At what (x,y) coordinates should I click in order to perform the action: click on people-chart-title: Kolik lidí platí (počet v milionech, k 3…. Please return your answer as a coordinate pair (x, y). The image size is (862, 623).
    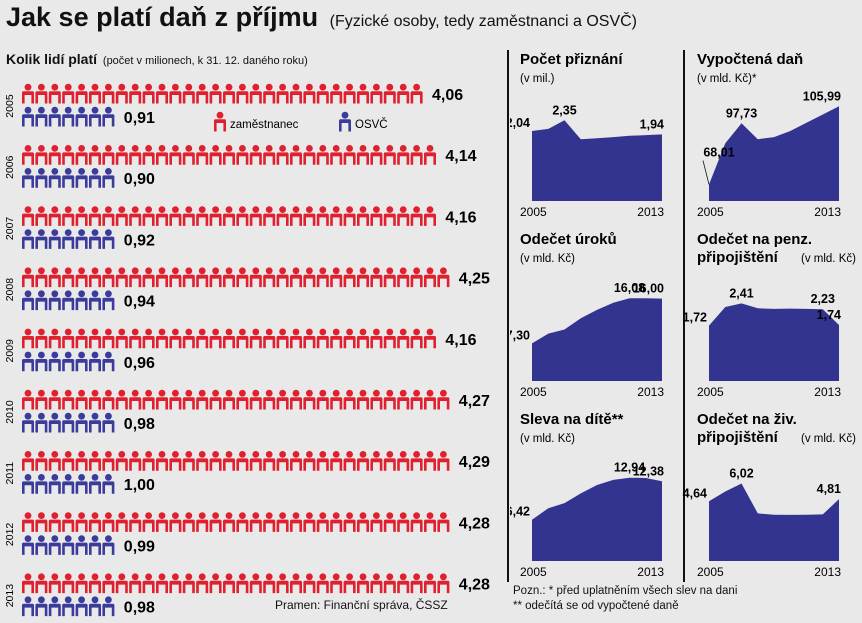
    Looking at the image, I should click on (157, 59).